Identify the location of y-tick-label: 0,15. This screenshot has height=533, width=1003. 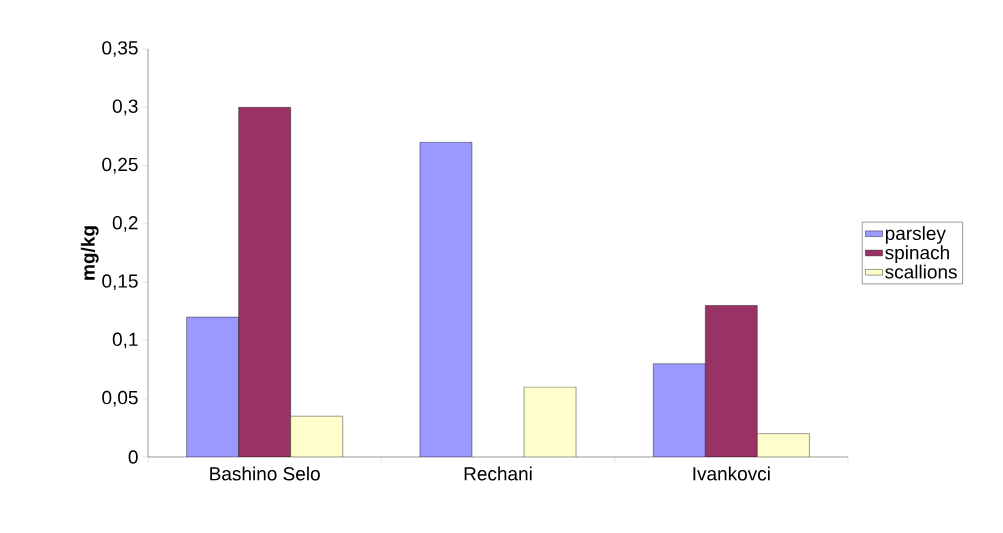
(120, 282).